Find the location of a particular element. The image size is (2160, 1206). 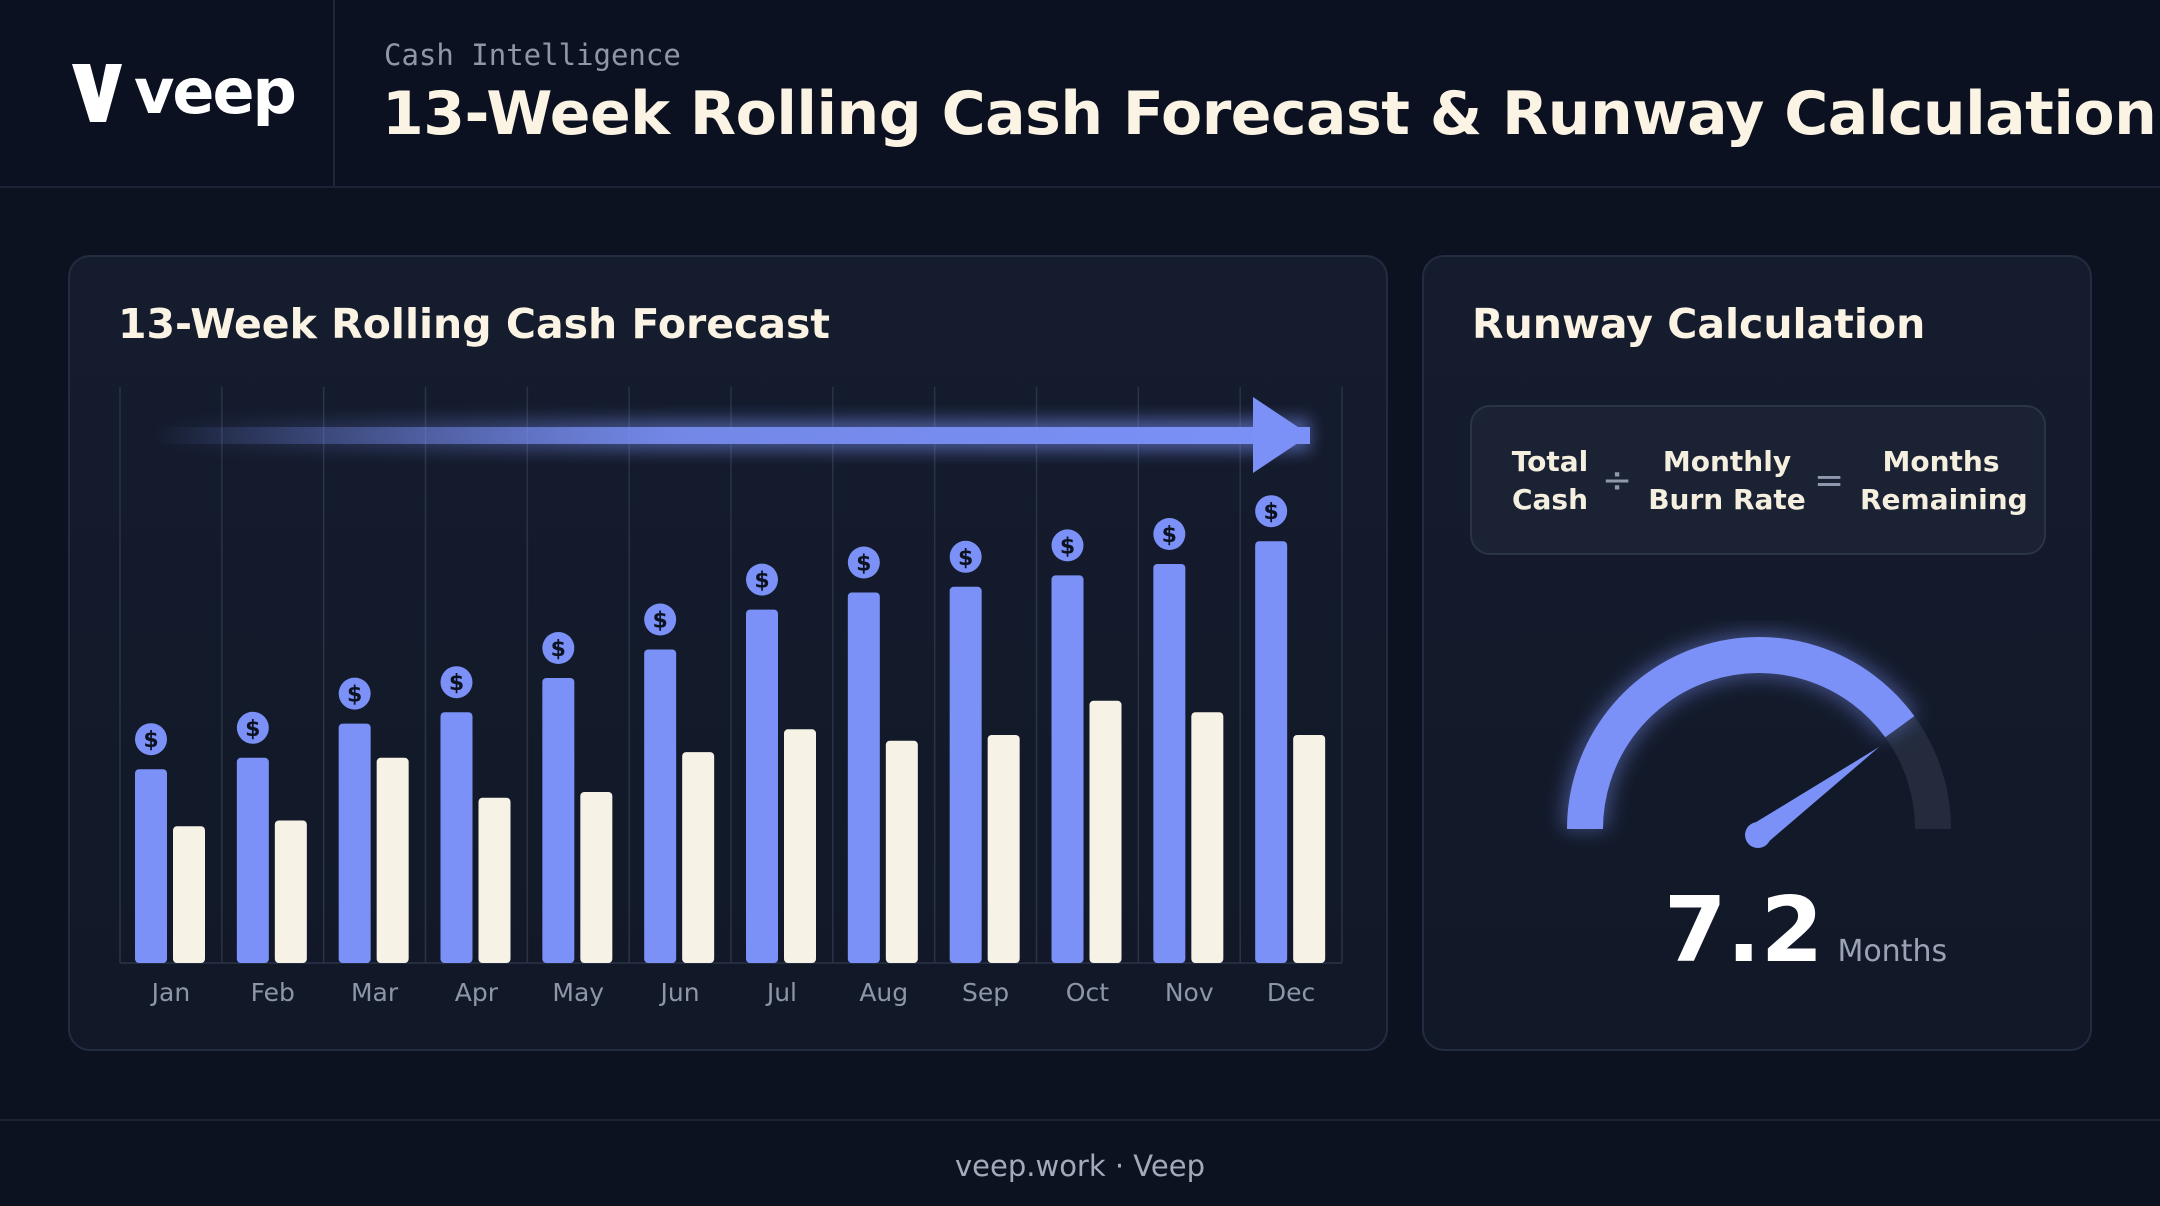

bar-cash-out-feb is located at coordinates (290, 892).